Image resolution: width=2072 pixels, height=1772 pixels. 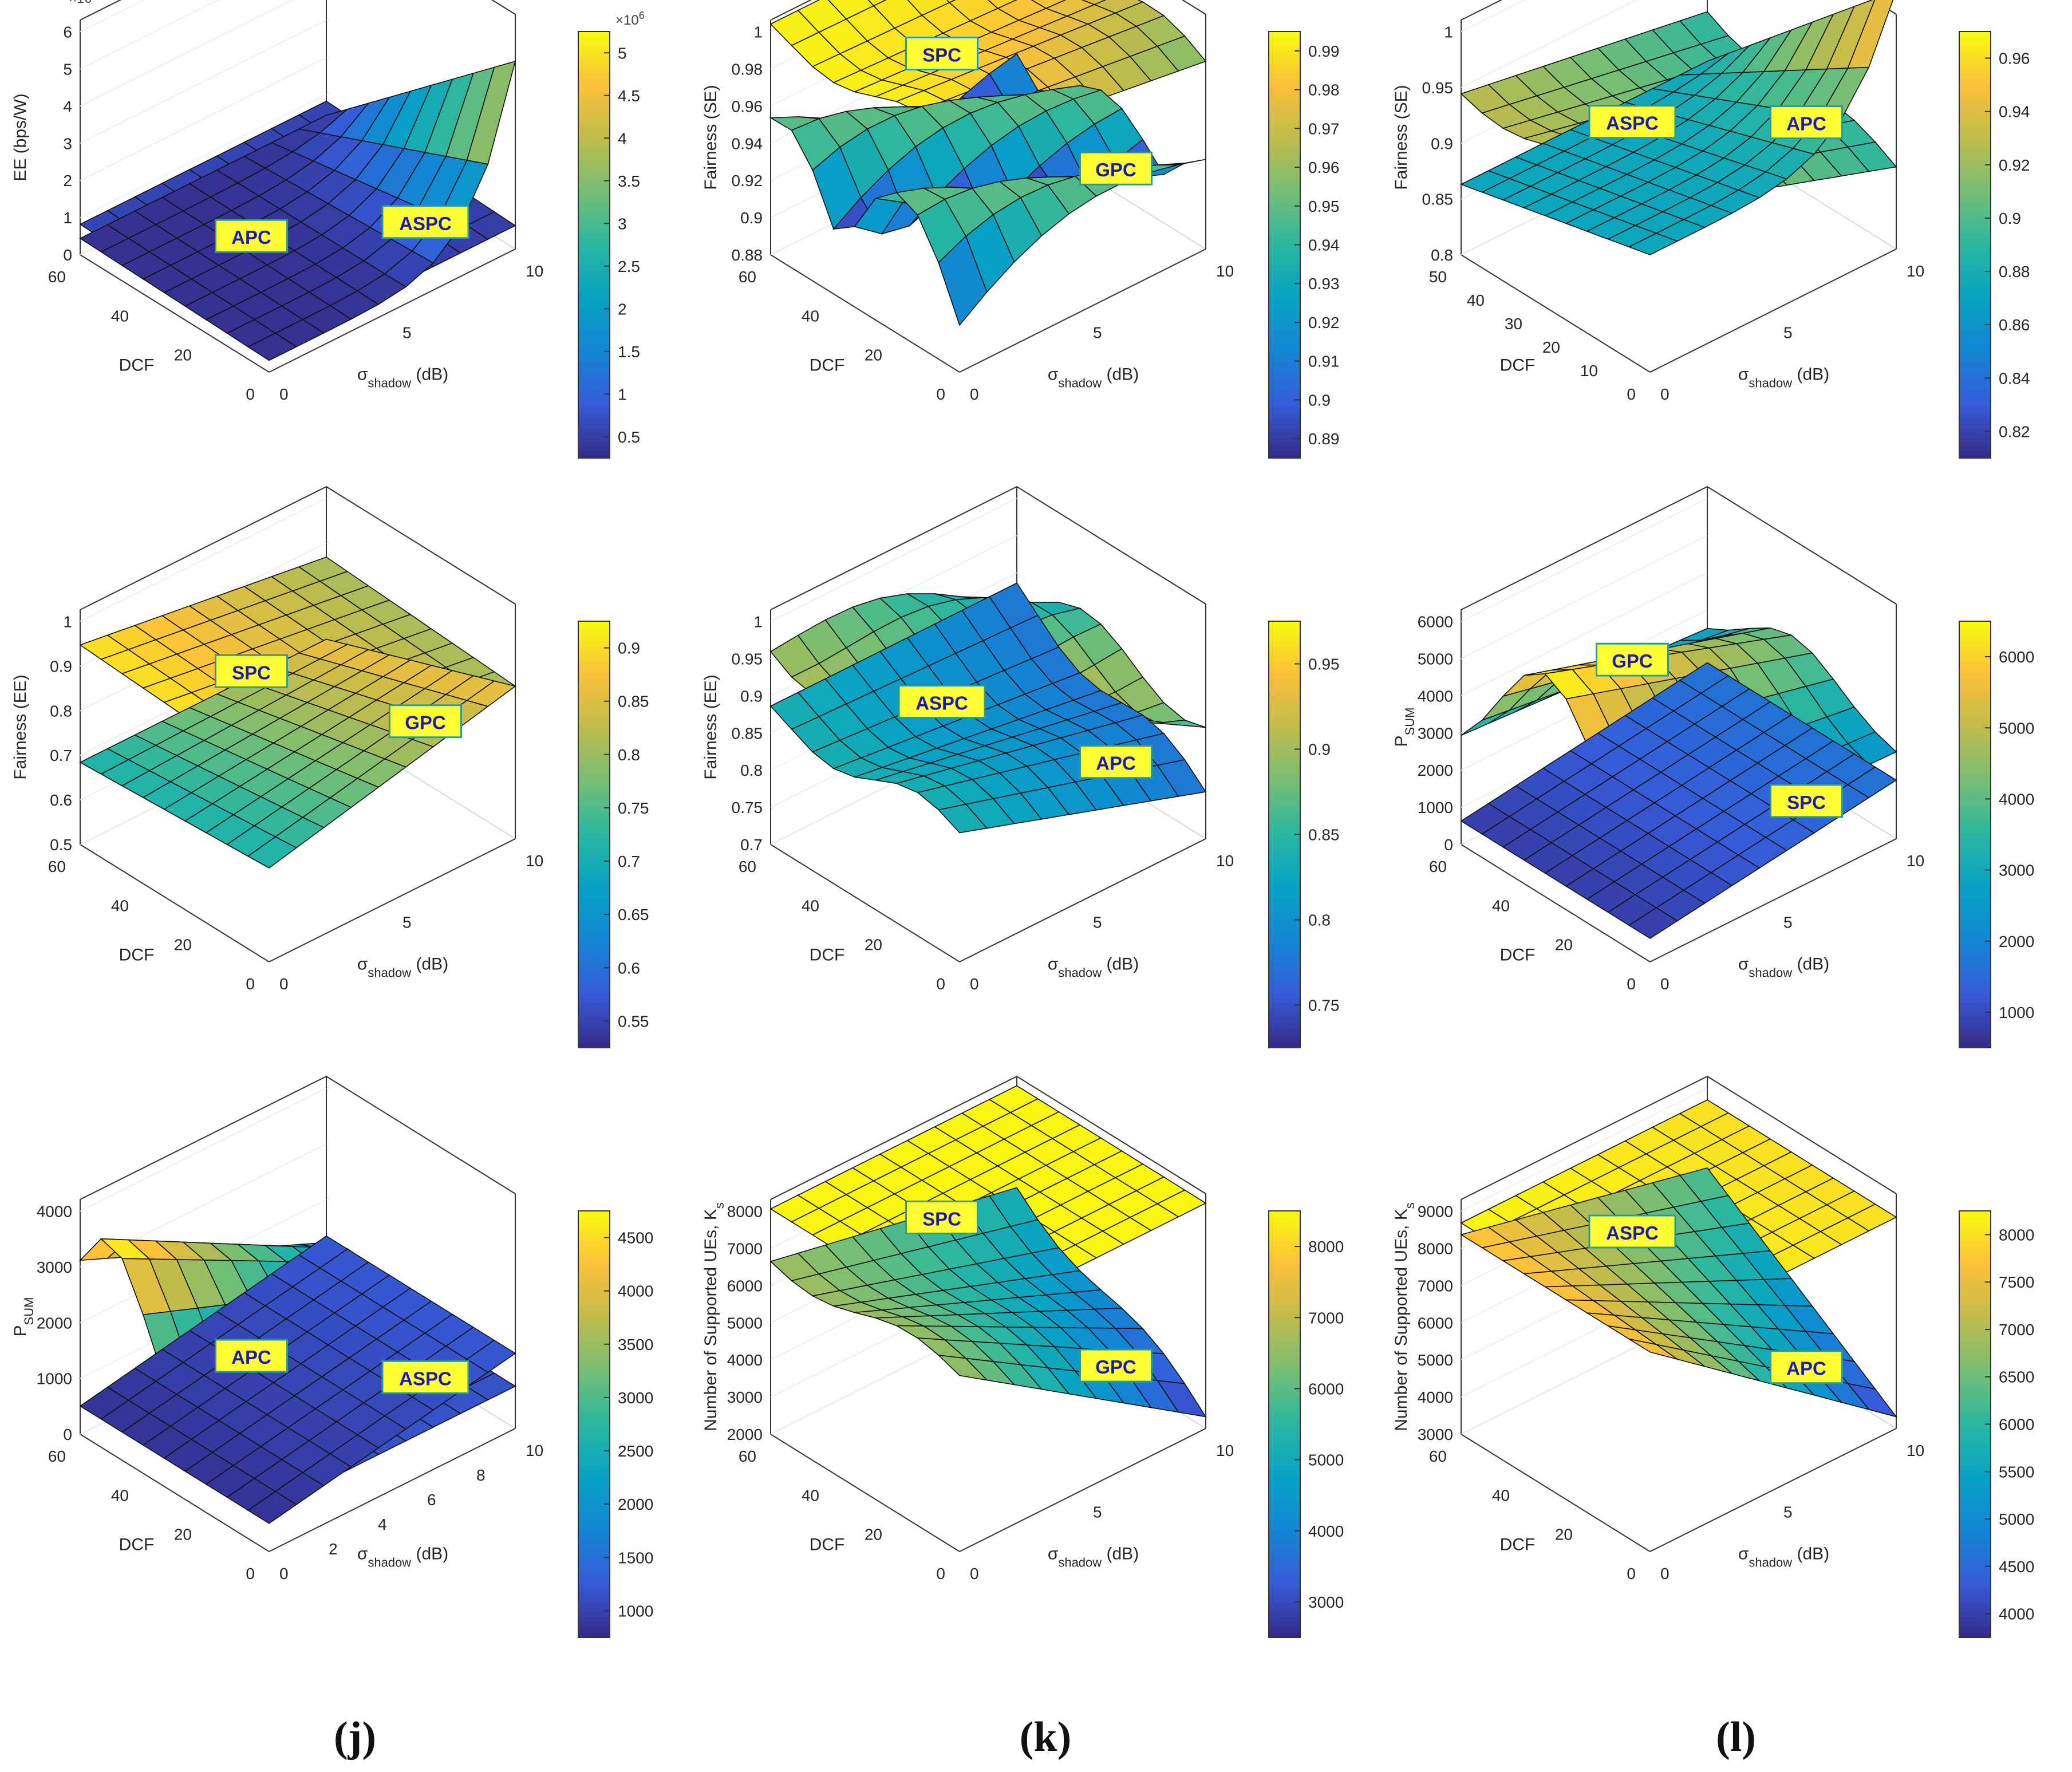 I want to click on colorbar-tick-label: 4000, so click(x=2016, y=1614).